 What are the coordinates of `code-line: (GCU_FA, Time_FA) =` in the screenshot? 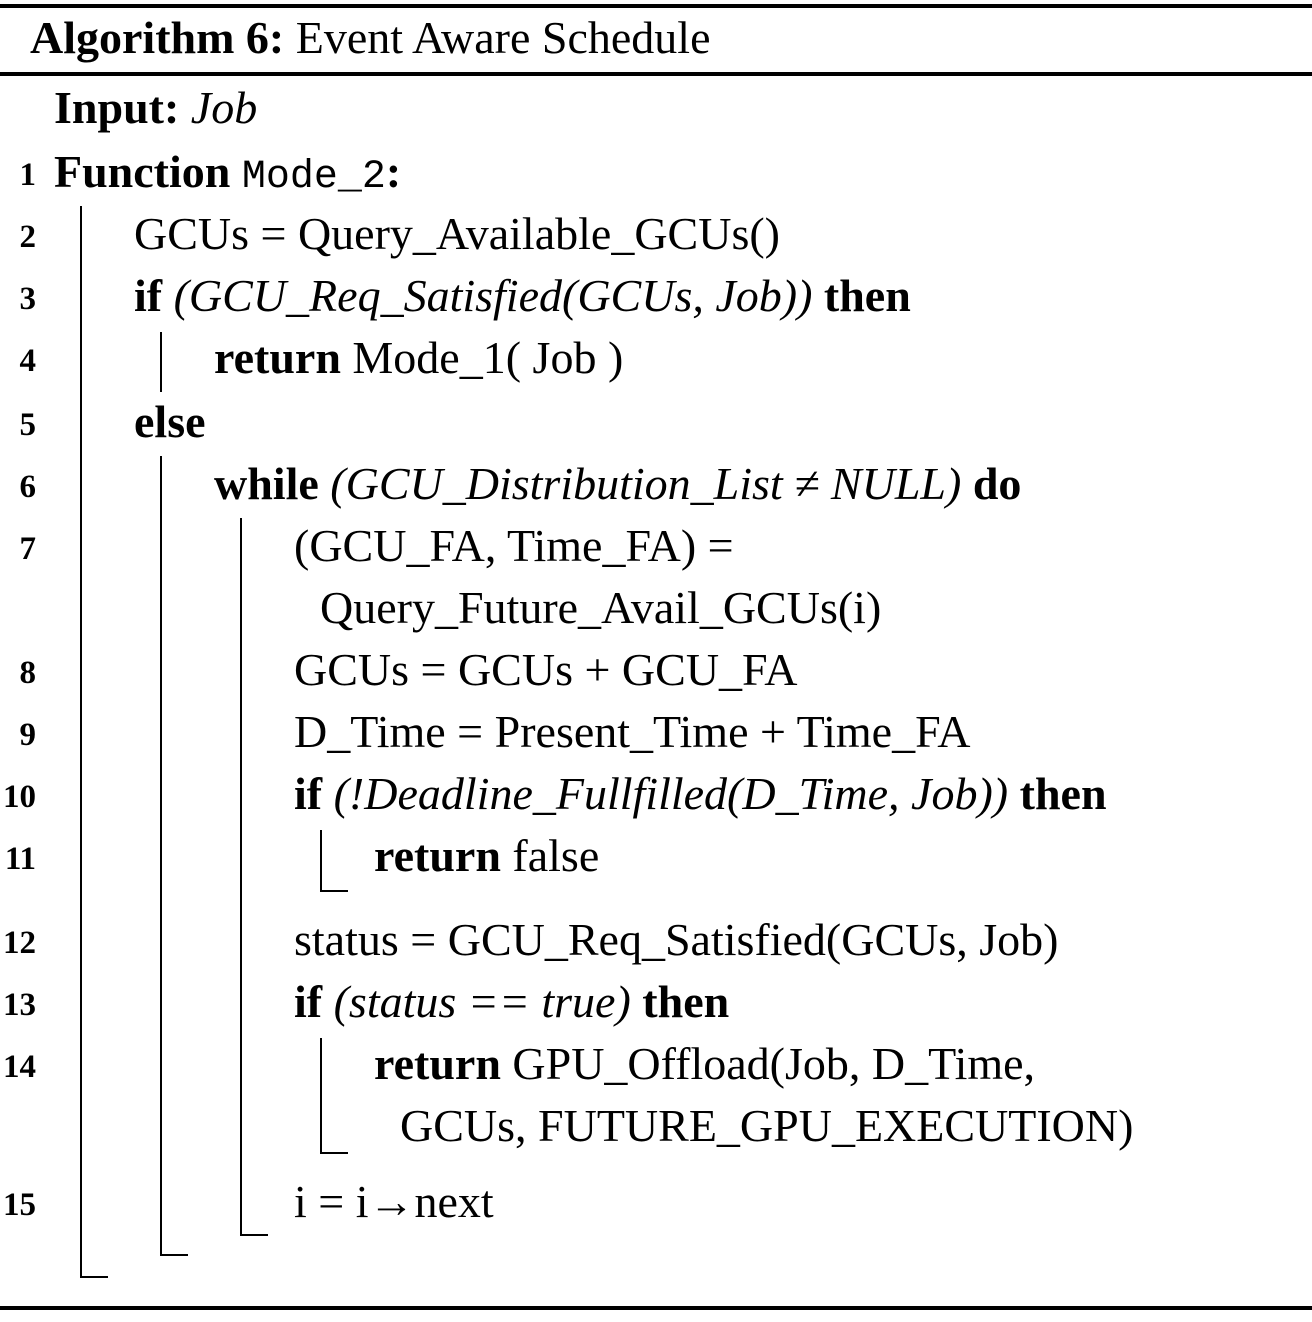 It's located at (514, 546).